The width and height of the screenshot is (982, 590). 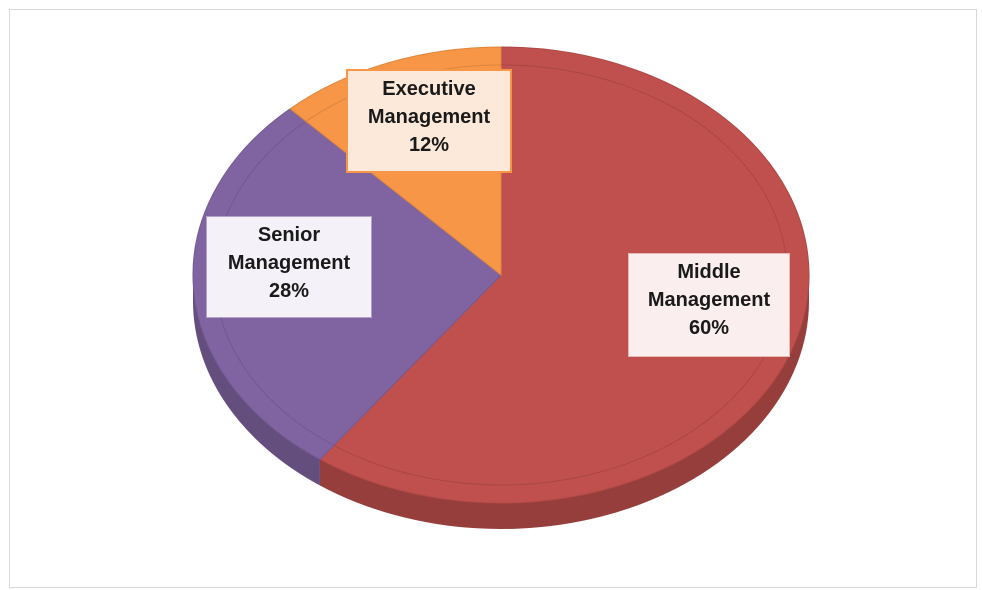 What do you see at coordinates (429, 145) in the screenshot?
I see `slice-label-value: 12%` at bounding box center [429, 145].